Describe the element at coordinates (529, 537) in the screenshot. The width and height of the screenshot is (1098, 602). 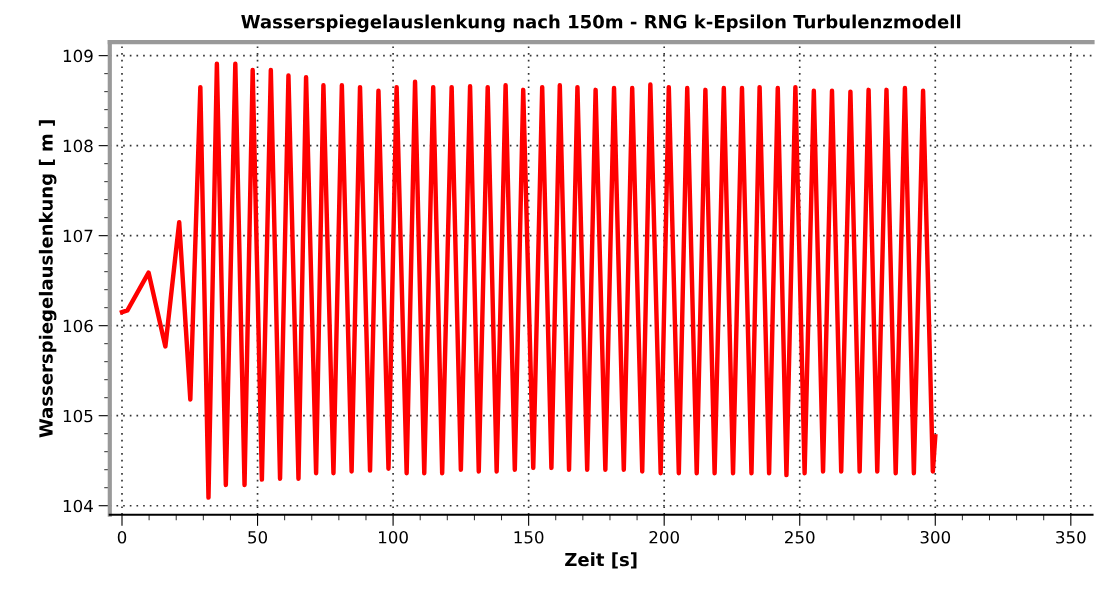
I see `x-tick-label: 150` at that location.